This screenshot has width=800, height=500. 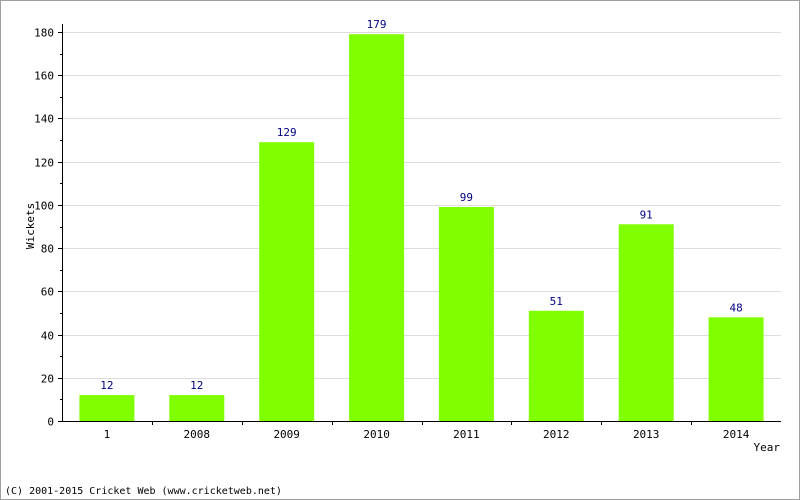 I want to click on y-tick-label: 20, so click(x=47, y=379).